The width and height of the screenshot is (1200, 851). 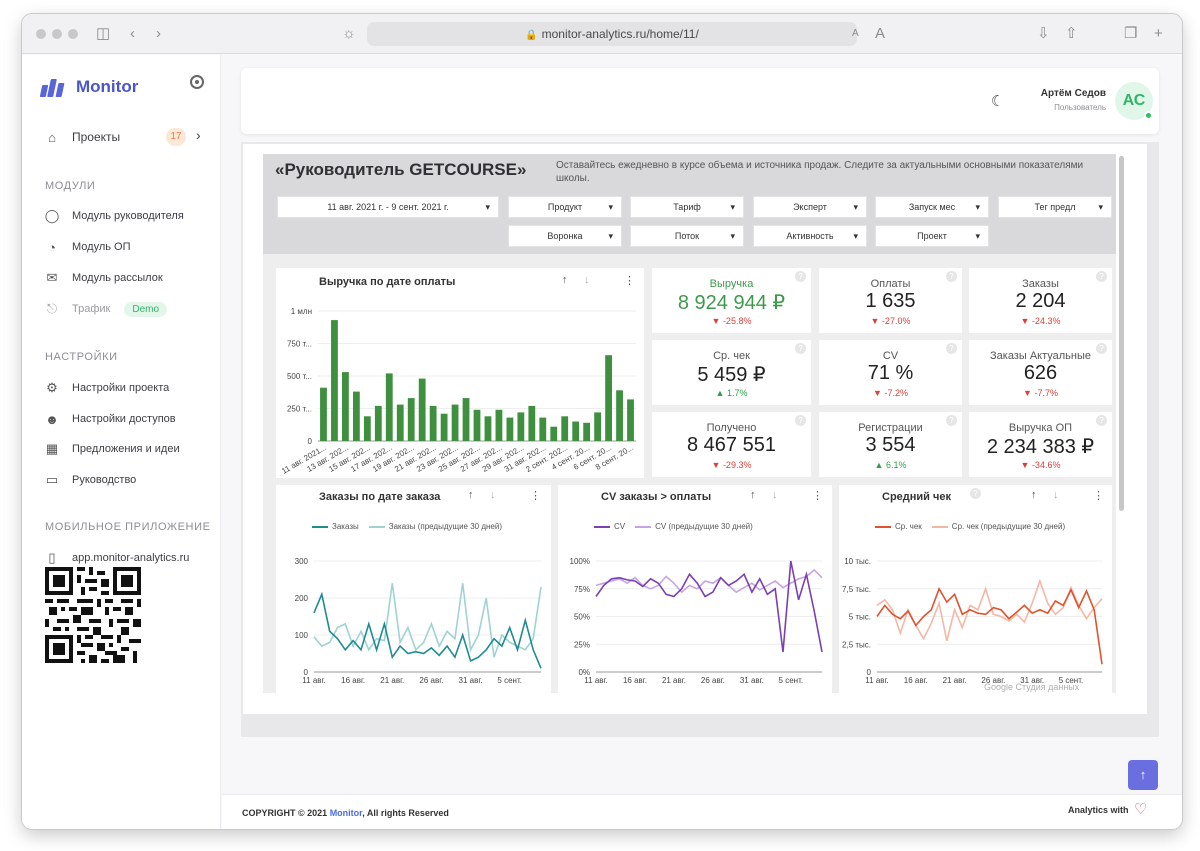 I want to click on close-window-button, so click(x=41, y=34).